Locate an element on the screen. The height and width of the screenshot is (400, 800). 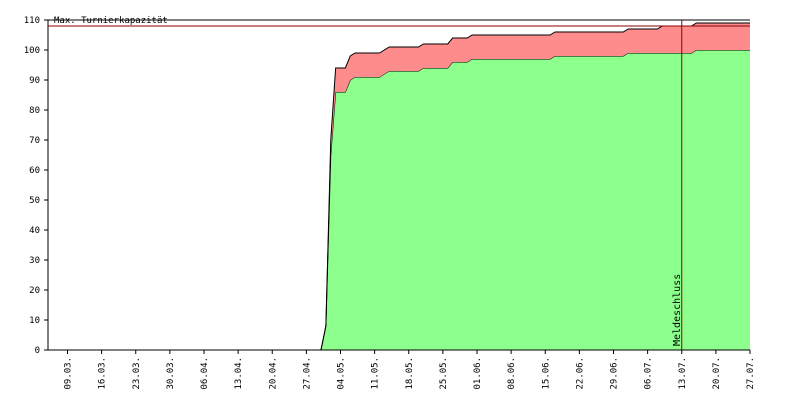
capacity-label: Max. Turnierkapazität is located at coordinates (111, 21).